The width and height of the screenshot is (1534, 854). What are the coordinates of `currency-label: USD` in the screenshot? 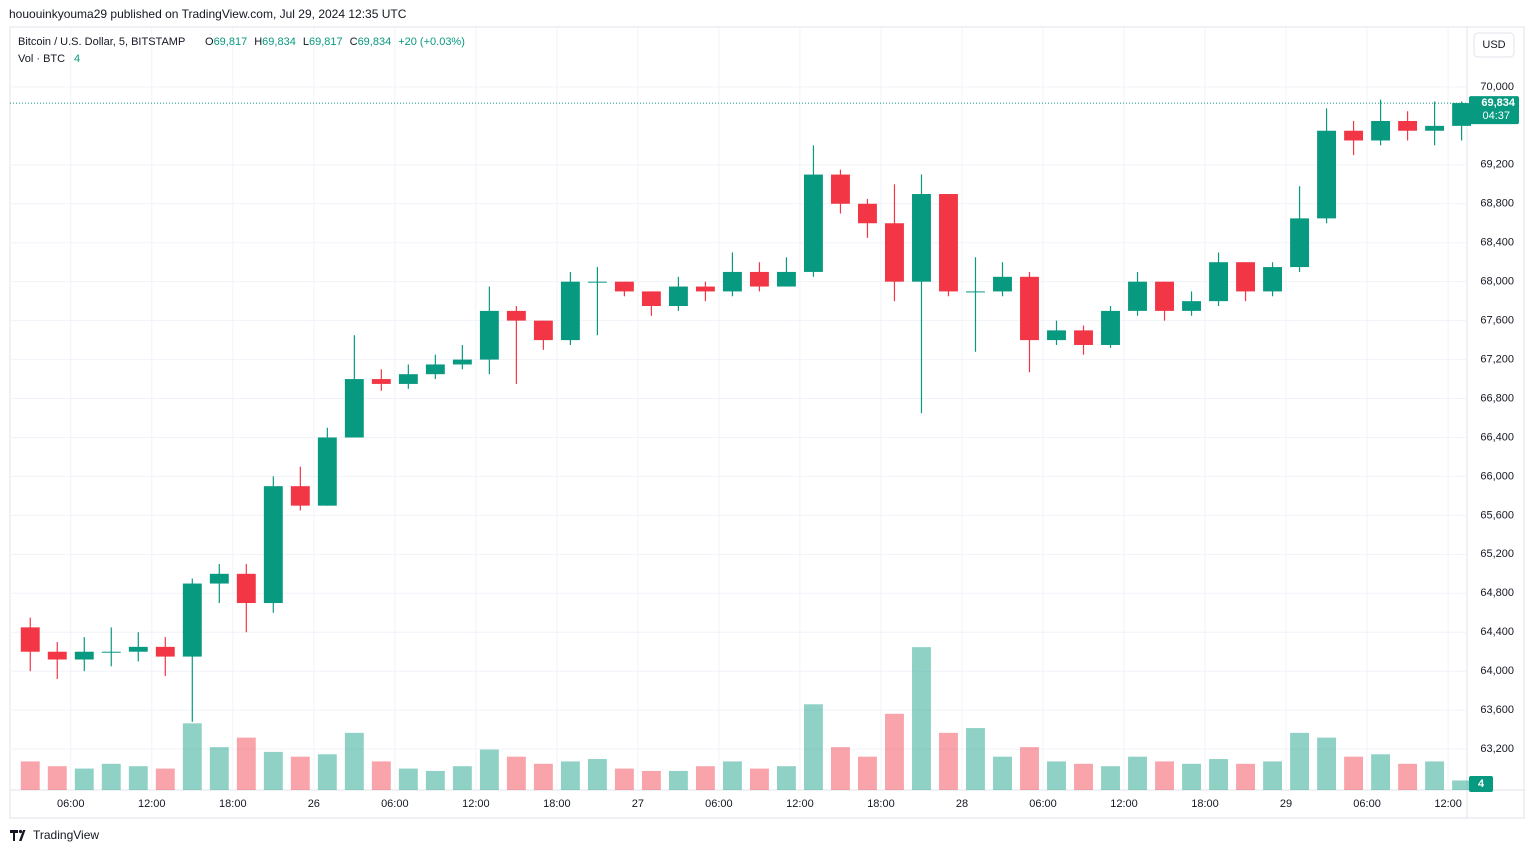 It's located at (1493, 45).